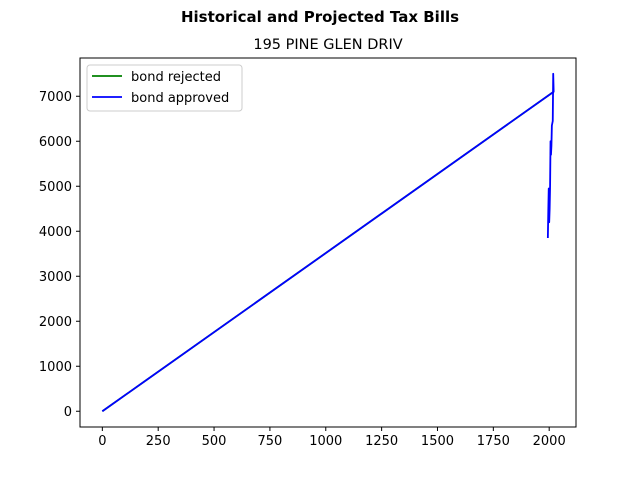 The image size is (640, 480). I want to click on y-tick-label: 6000, so click(55, 142).